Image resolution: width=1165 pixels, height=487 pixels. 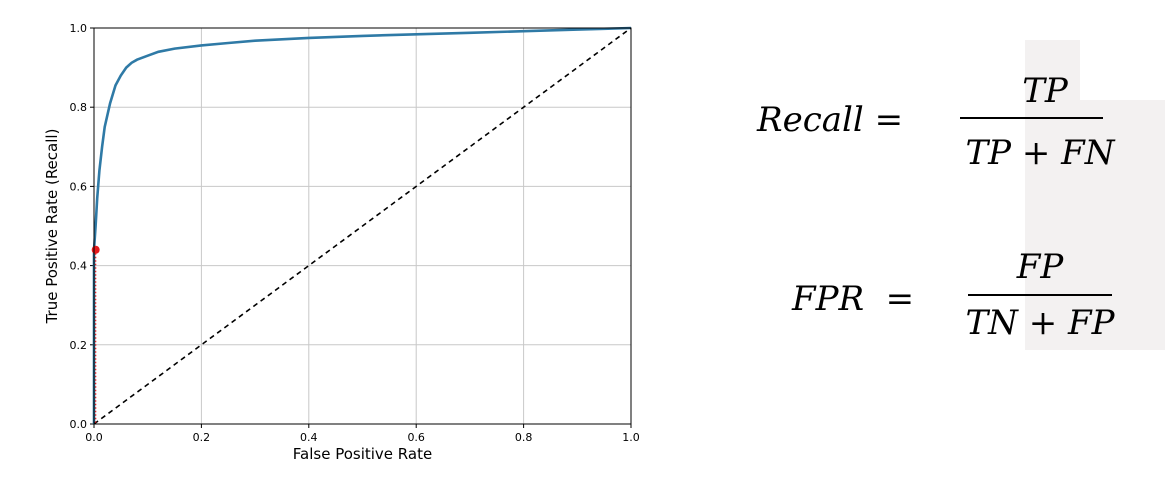 What do you see at coordinates (524, 437) in the screenshot?
I see `x-tick-label: 0.8` at bounding box center [524, 437].